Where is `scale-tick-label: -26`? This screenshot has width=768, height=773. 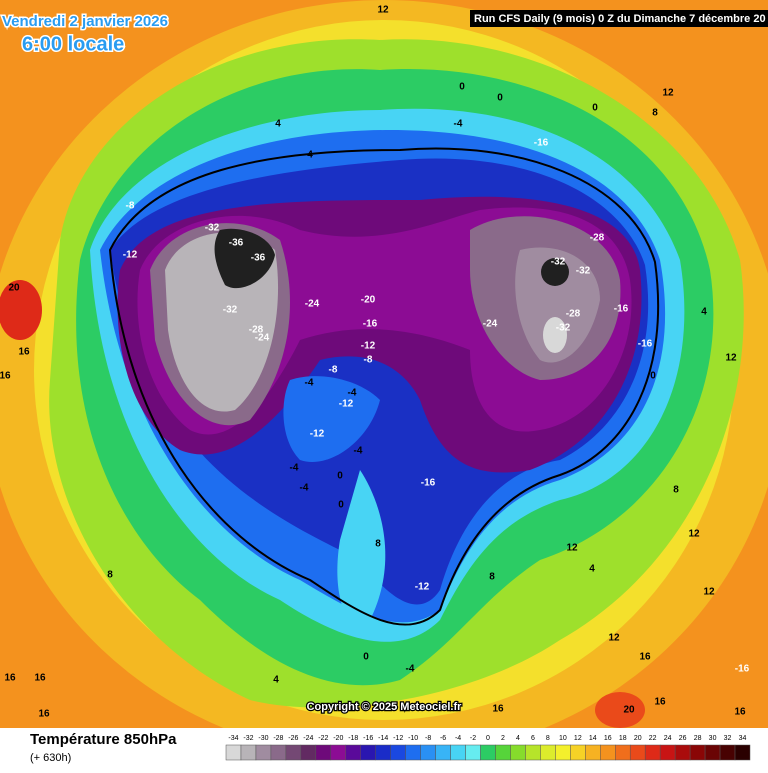
scale-tick-label: -26 is located at coordinates (293, 738).